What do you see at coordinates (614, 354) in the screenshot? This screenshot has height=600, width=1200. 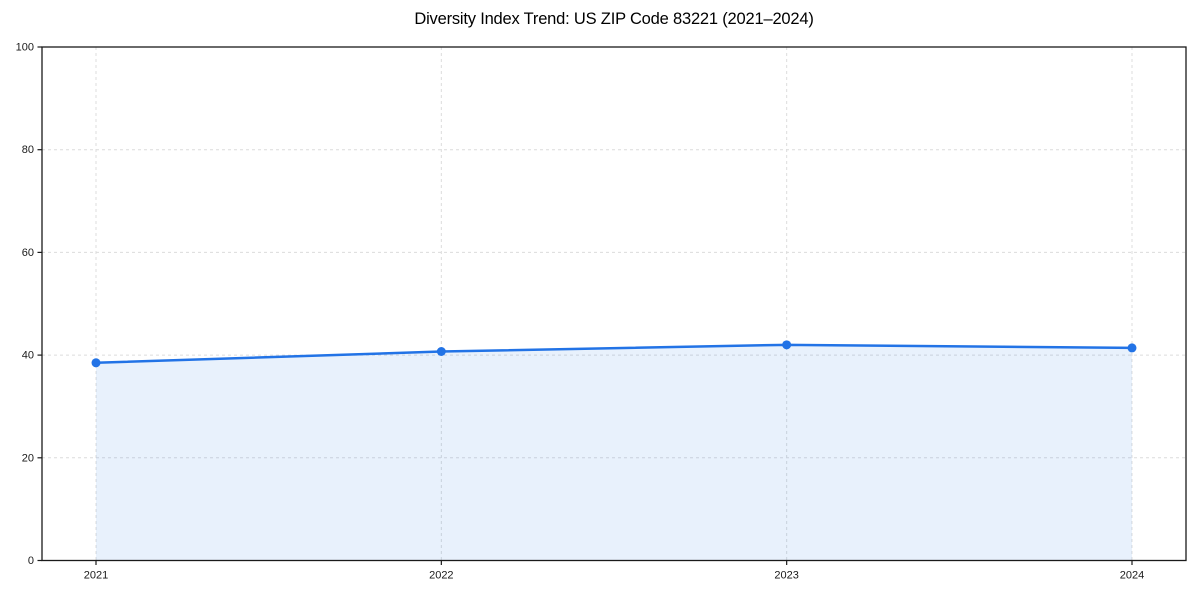 I see `series-line` at bounding box center [614, 354].